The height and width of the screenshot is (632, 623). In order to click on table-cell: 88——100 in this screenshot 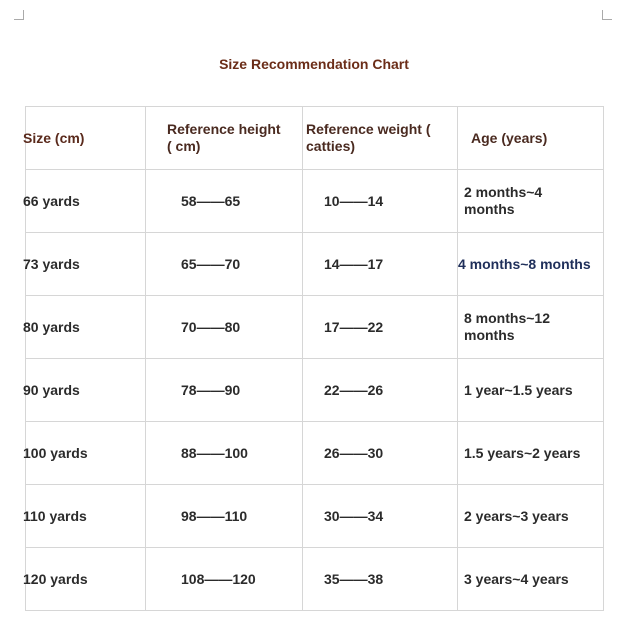, I will do `click(224, 453)`.